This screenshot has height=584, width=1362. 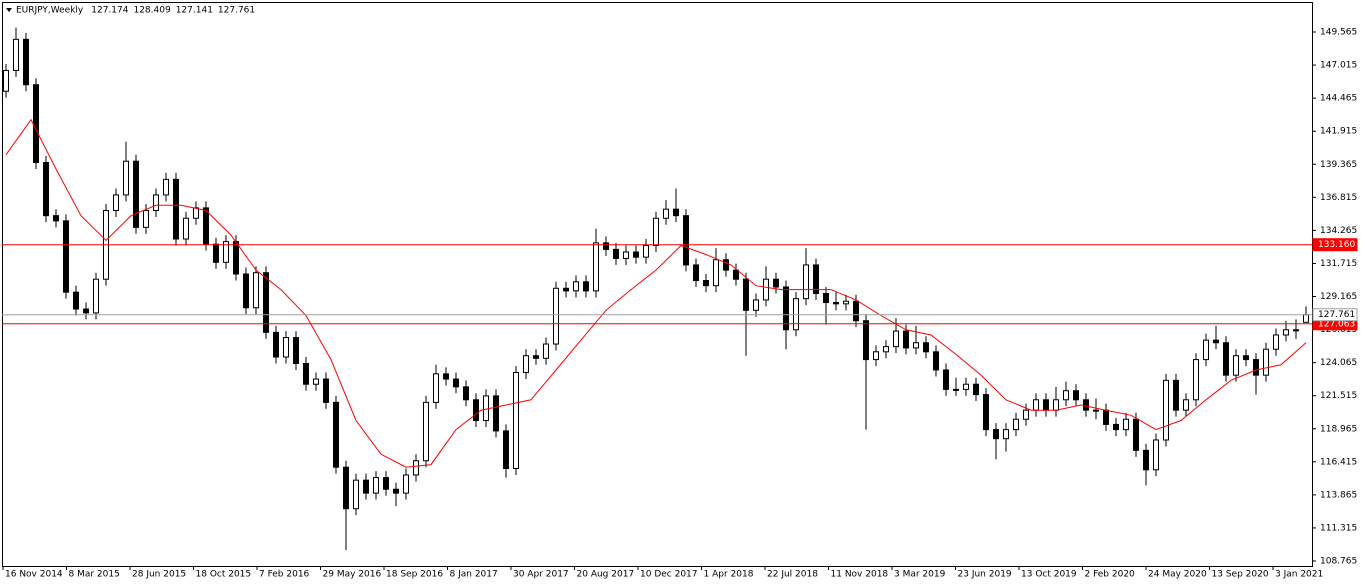 I want to click on x-tick-label: 23 Jun 2019, so click(x=985, y=575).